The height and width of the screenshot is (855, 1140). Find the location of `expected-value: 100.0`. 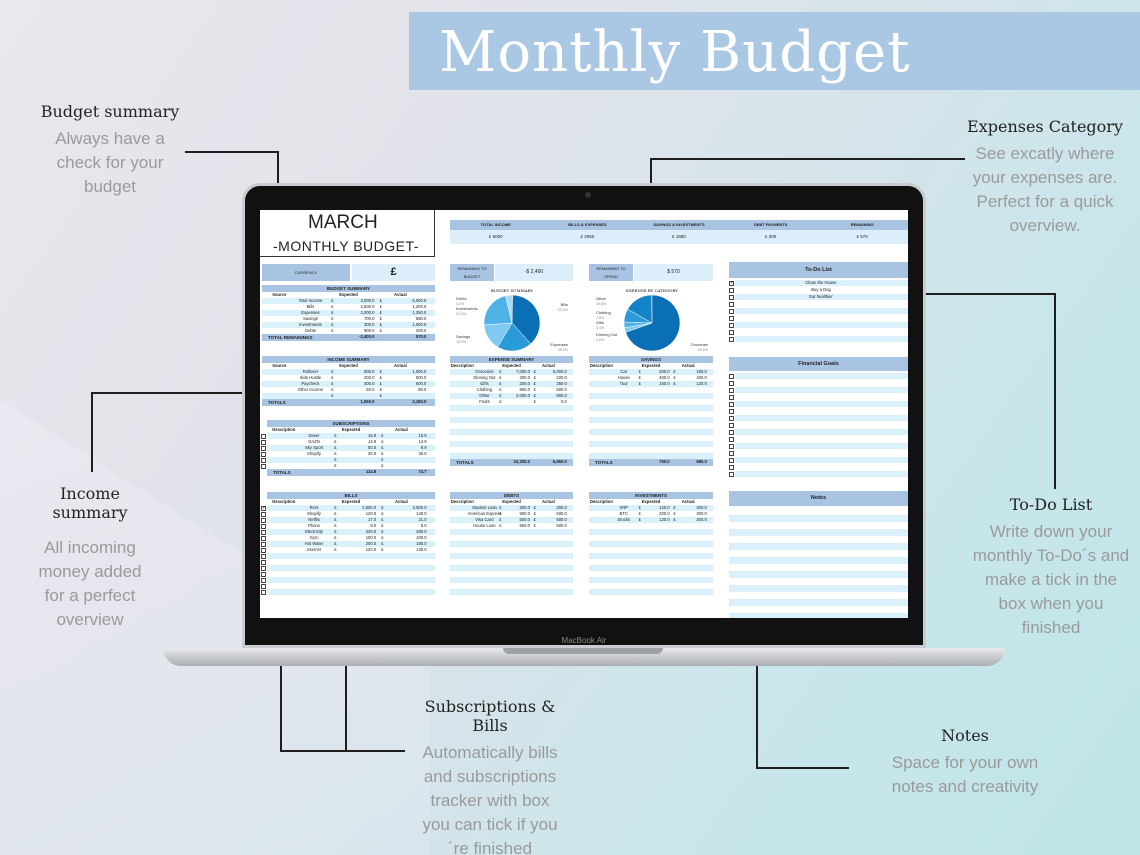

expected-value: 100.0 is located at coordinates (371, 537).